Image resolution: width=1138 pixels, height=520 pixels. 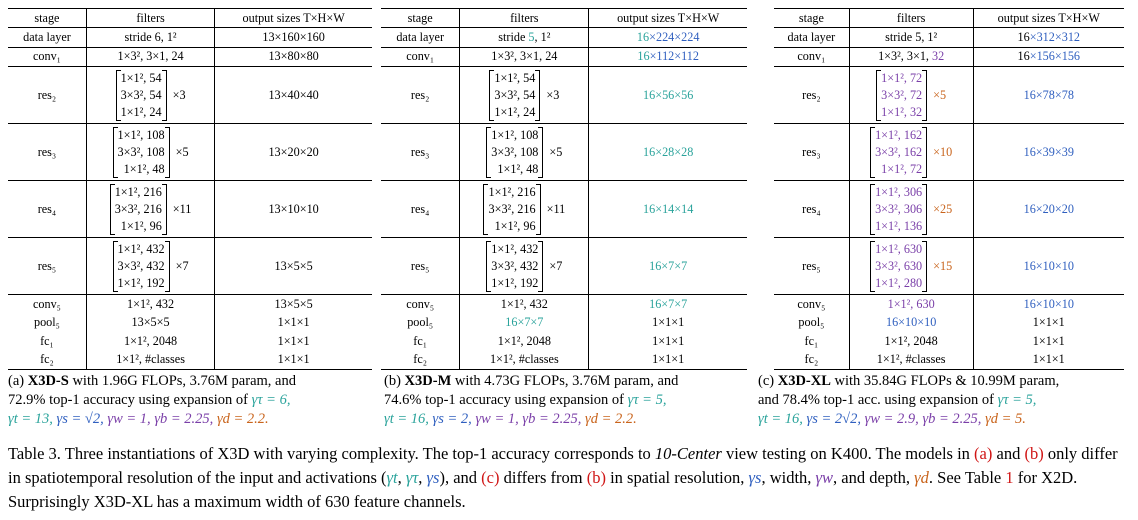 What do you see at coordinates (524, 304) in the screenshot?
I see `filters-cell: 1×1², 432` at bounding box center [524, 304].